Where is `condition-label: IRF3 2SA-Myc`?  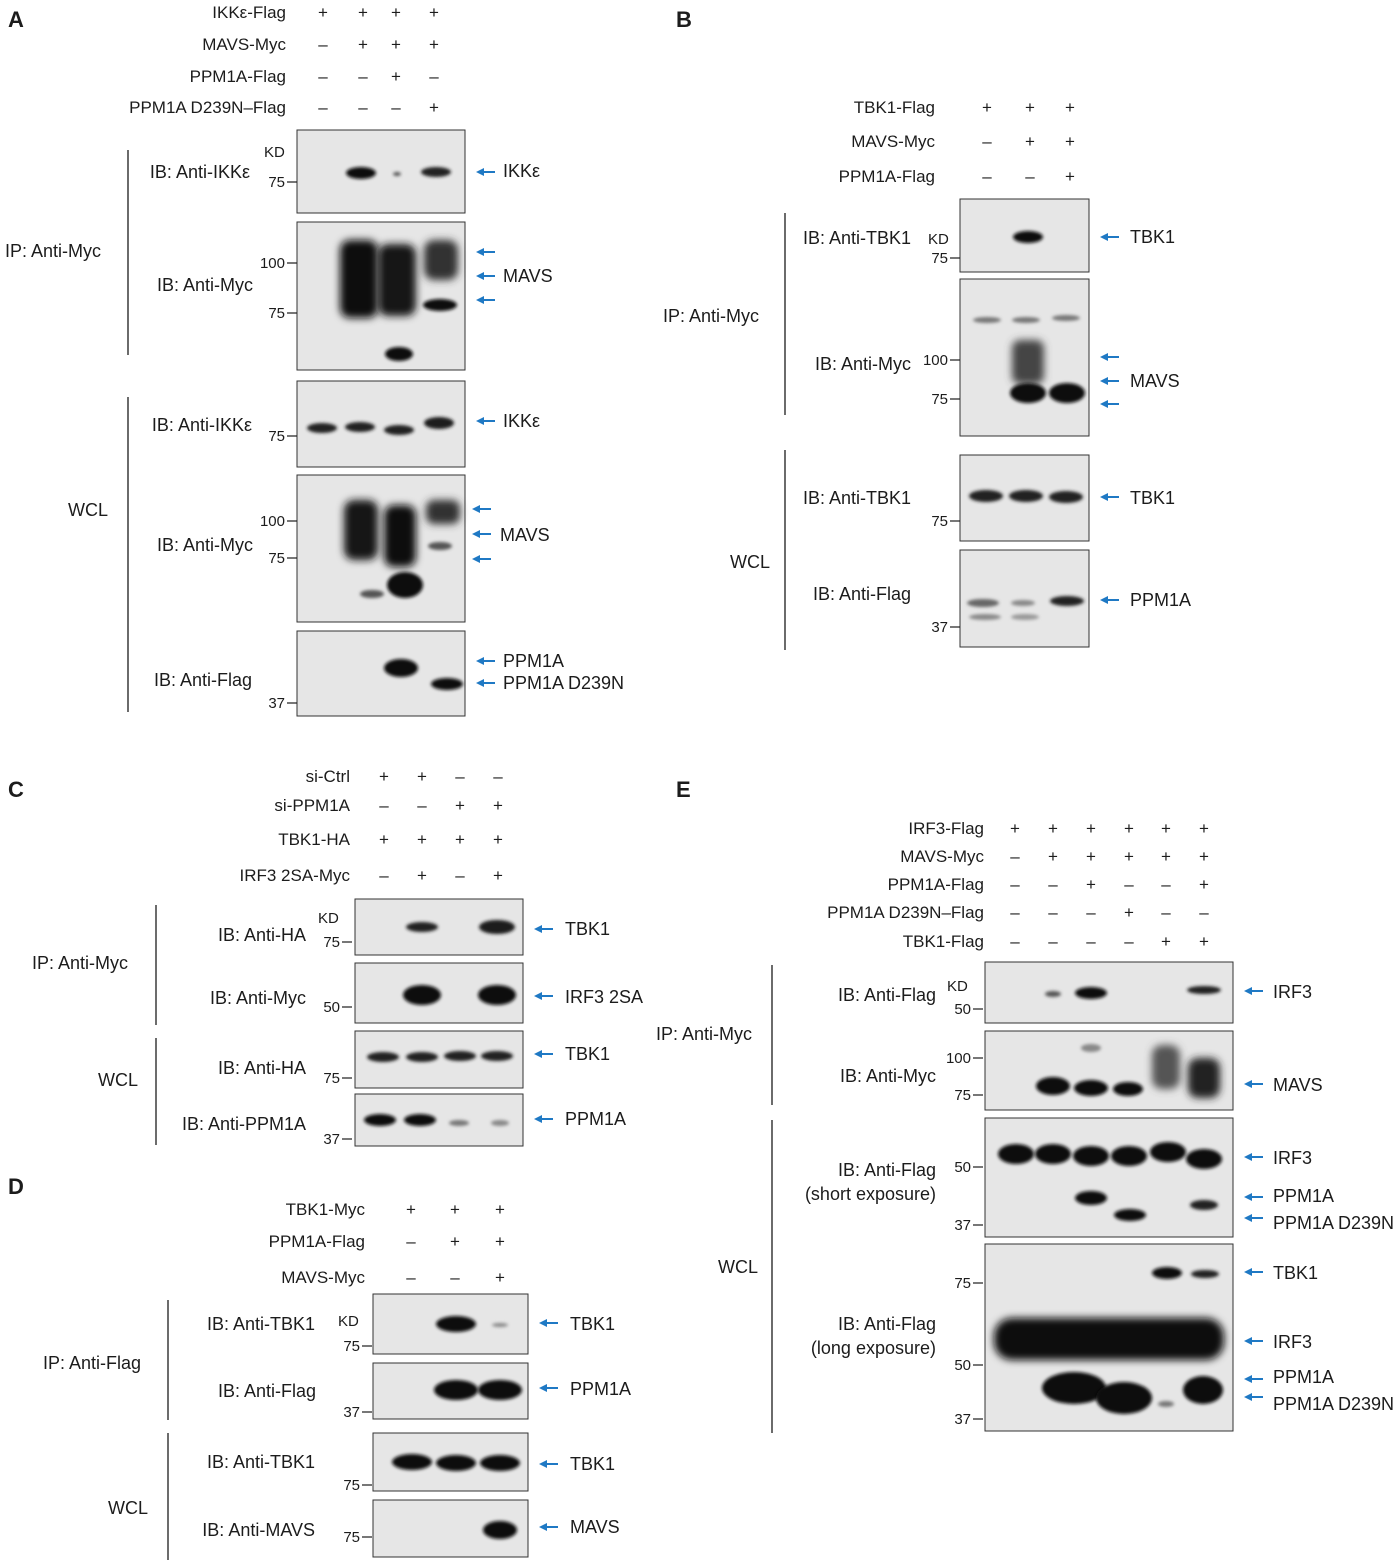
condition-label: IRF3 2SA-Myc is located at coordinates (294, 875).